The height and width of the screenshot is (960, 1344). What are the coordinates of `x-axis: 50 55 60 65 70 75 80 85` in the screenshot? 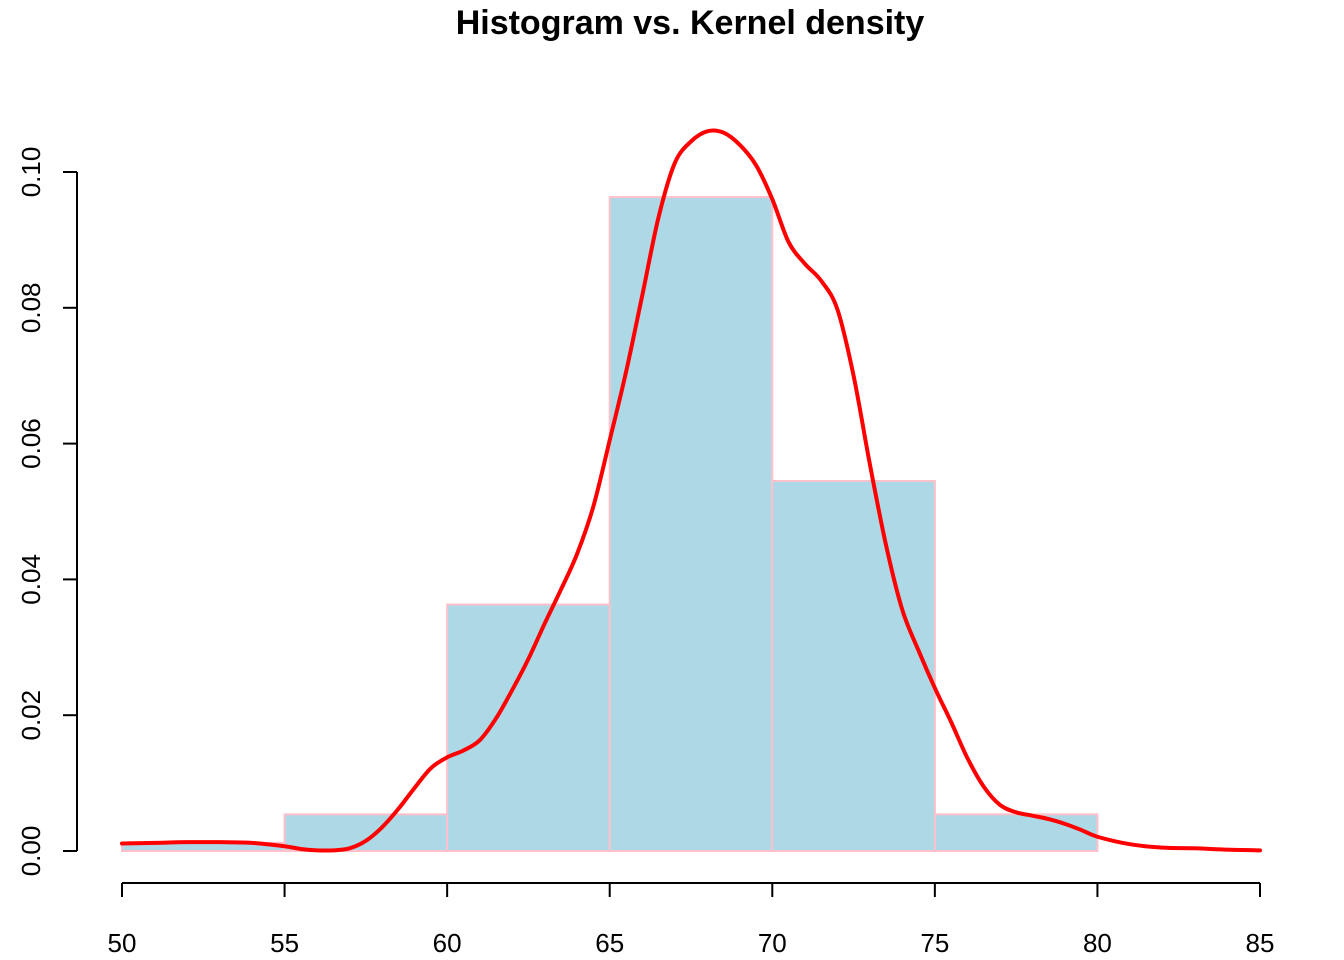 It's located at (691, 920).